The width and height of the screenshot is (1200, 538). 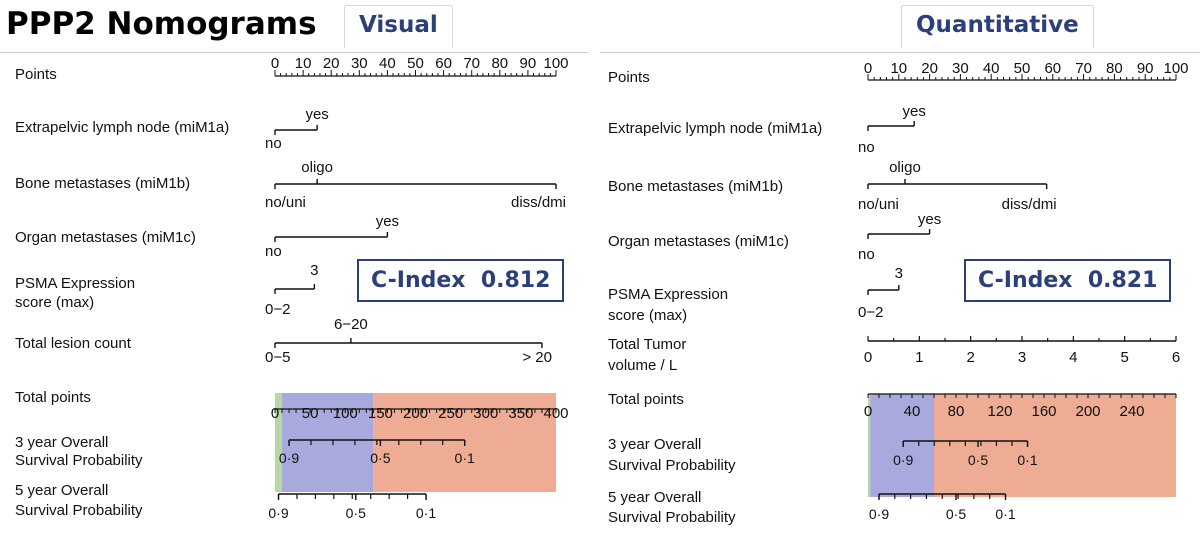 What do you see at coordinates (1176, 357) in the screenshot?
I see `continuous-variable-tick-label: 6` at bounding box center [1176, 357].